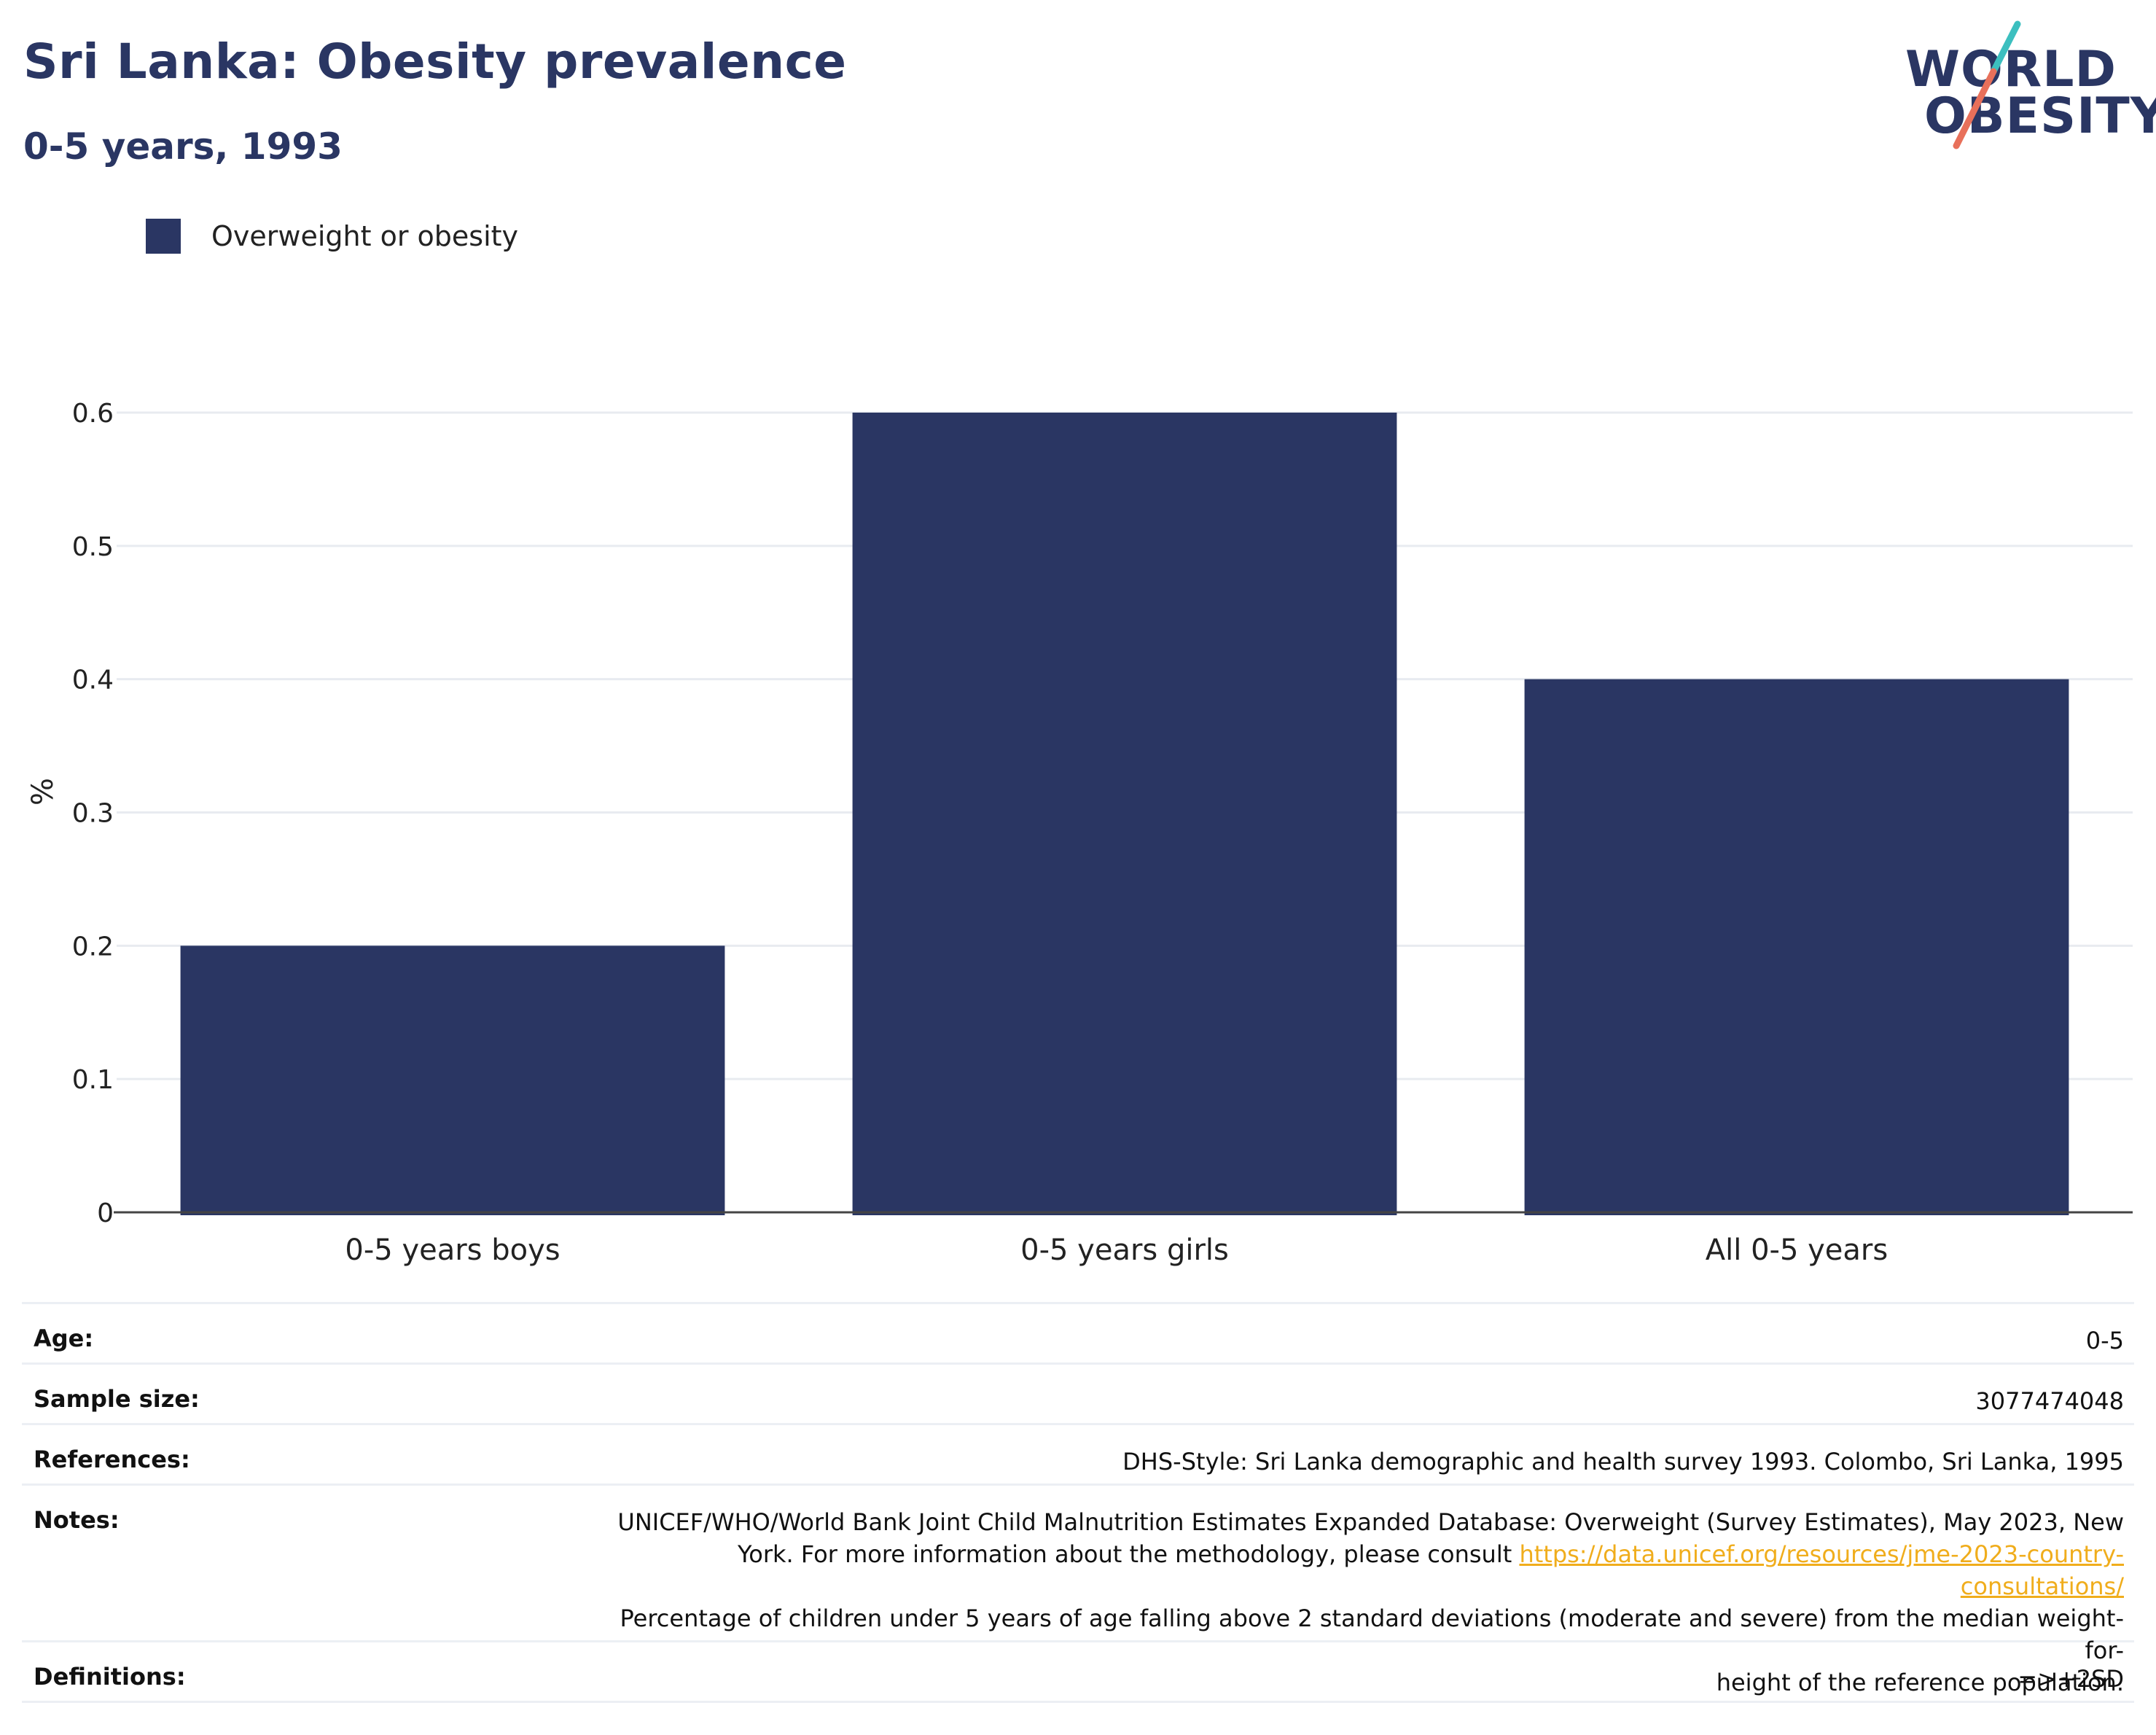 This screenshot has width=2156, height=1735. What do you see at coordinates (2050, 1401) in the screenshot?
I see `info-value-sample-size: 3077474048` at bounding box center [2050, 1401].